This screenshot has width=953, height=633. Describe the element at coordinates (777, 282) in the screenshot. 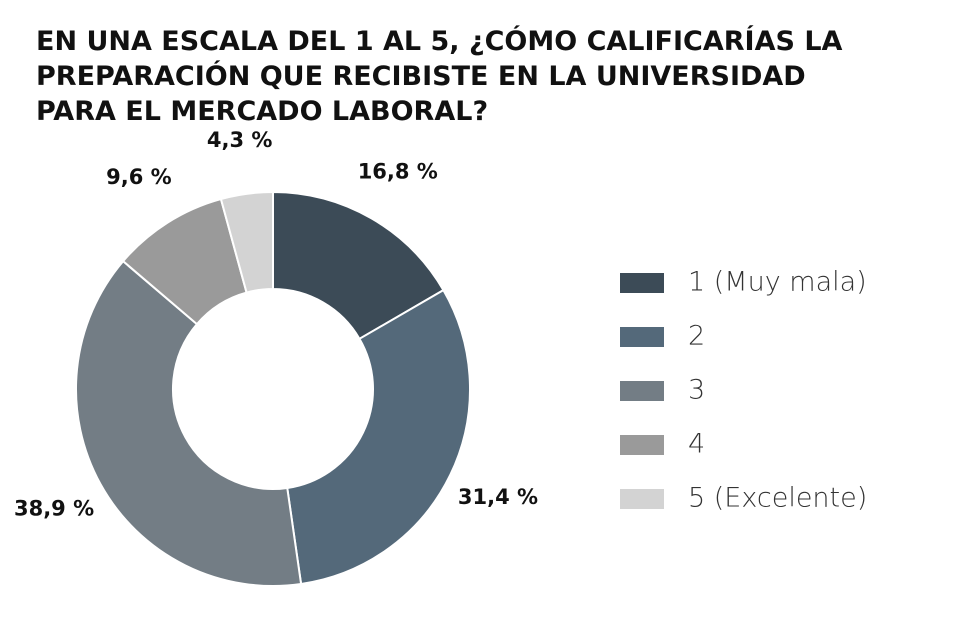

I see `legend-label: 1 (Muy mala)` at that location.